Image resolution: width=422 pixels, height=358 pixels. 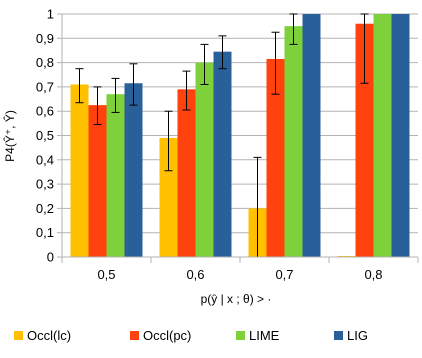 What do you see at coordinates (364, 140) in the screenshot?
I see `bar-occl-pc--3` at bounding box center [364, 140].